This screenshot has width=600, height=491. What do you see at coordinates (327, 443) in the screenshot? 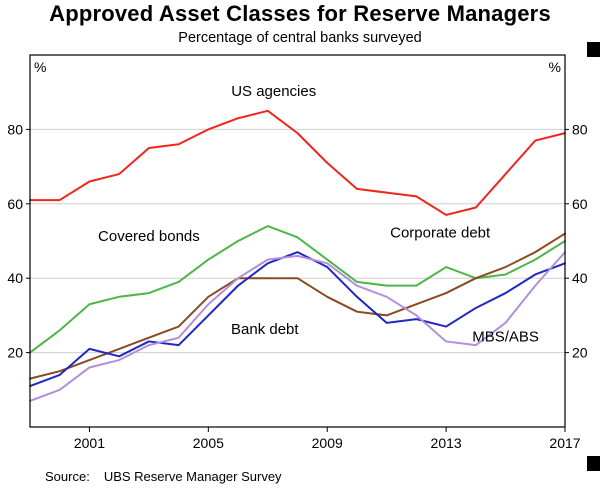
I see `x-tick-label: 2009` at bounding box center [327, 443].